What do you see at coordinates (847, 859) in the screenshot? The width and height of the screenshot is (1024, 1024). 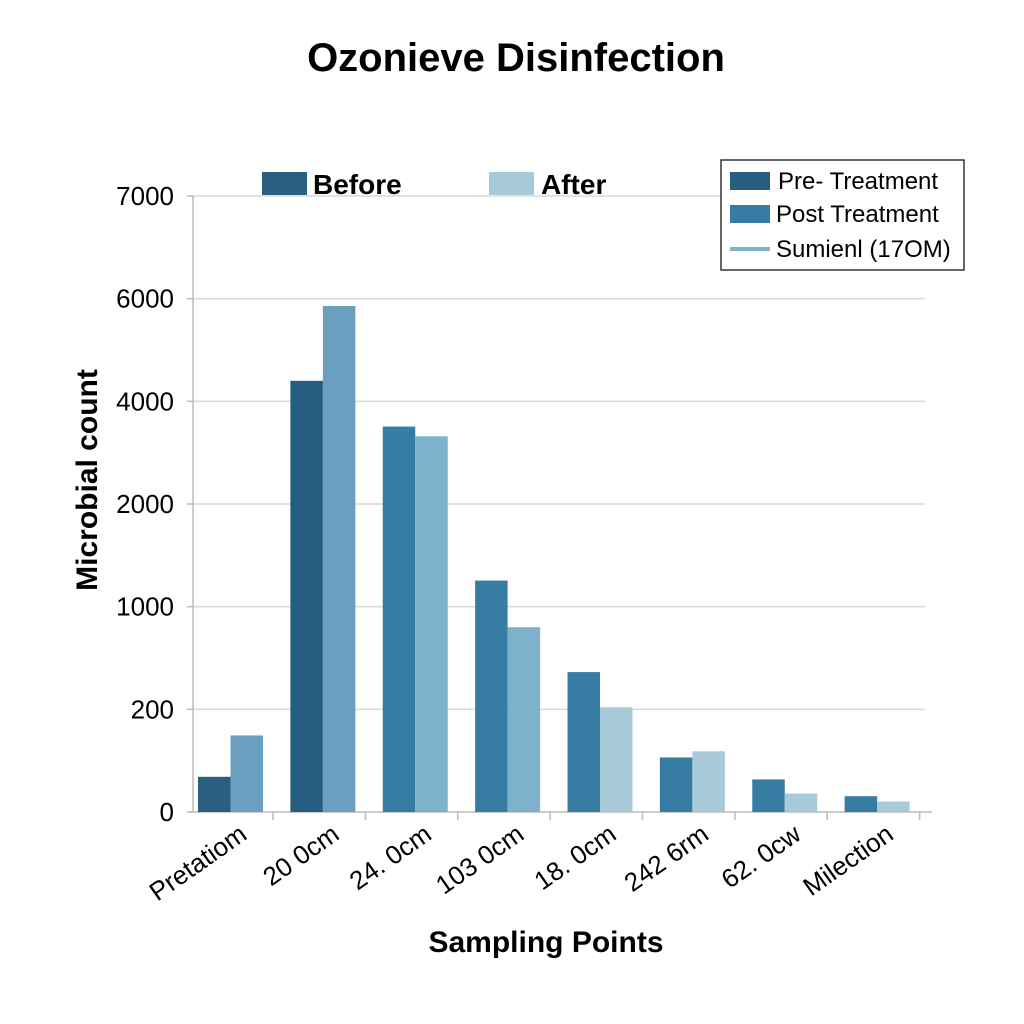 I see `x-tick-label: Milection` at bounding box center [847, 859].